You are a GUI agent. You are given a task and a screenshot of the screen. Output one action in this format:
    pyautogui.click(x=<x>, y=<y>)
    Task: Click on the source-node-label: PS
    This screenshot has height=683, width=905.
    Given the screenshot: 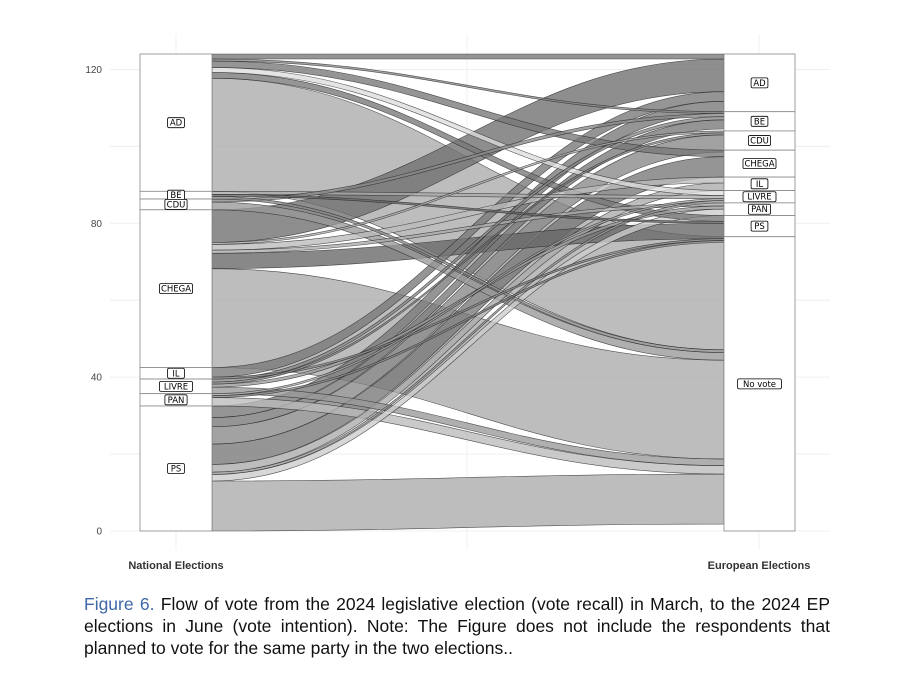 What is the action you would take?
    pyautogui.click(x=176, y=469)
    